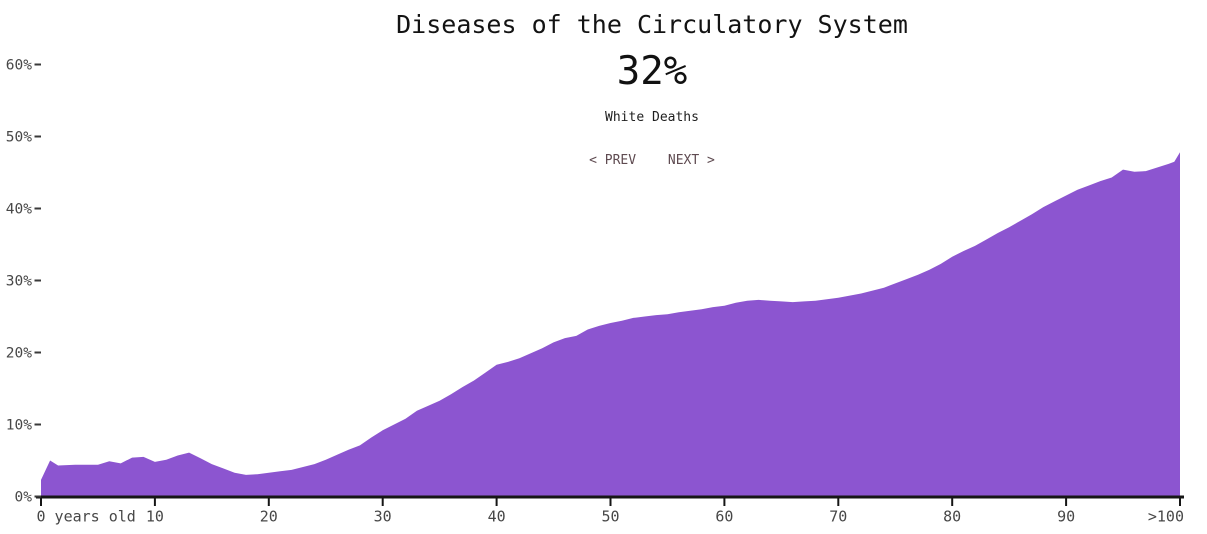  What do you see at coordinates (155, 517) in the screenshot?
I see `x-axis-tick-label: 10` at bounding box center [155, 517].